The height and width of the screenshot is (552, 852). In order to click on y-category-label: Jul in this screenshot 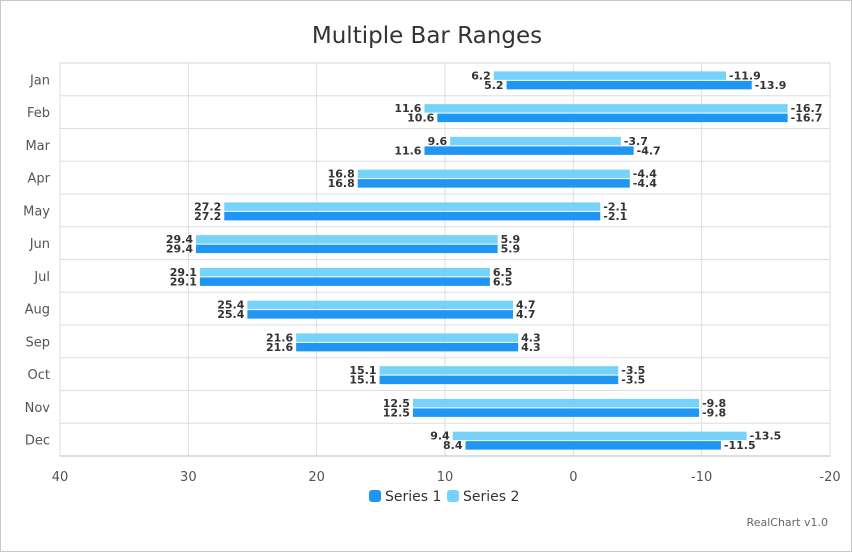, I will do `click(41, 277)`.